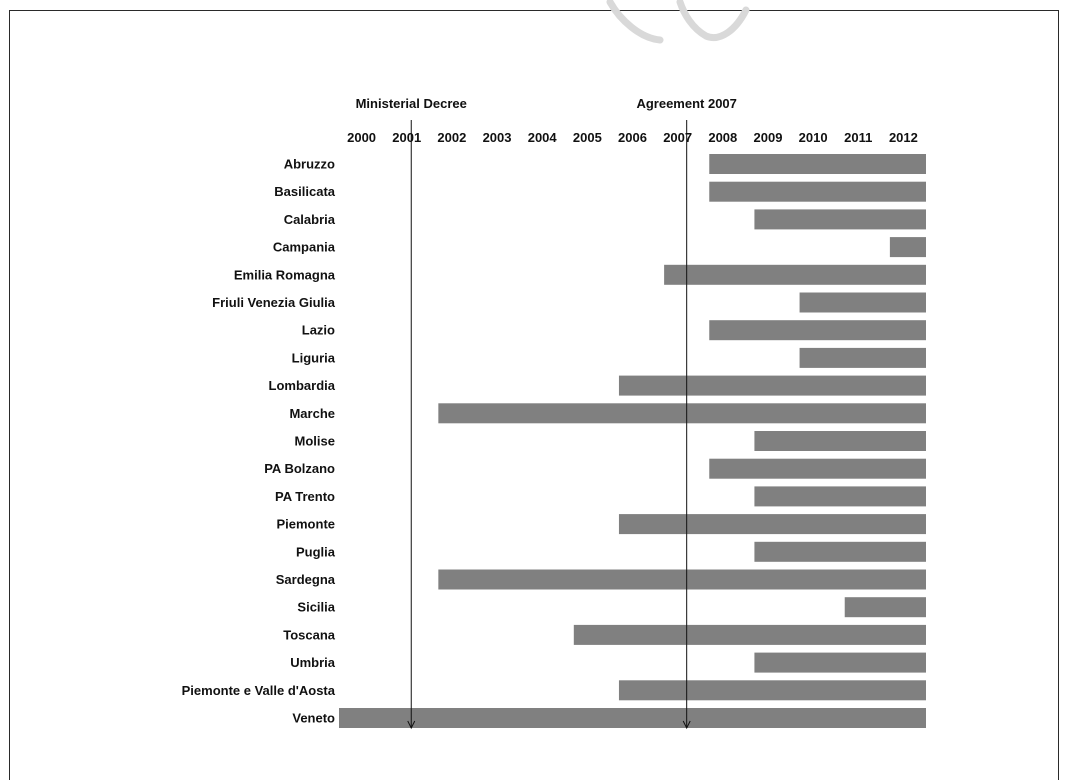  I want to click on region-label: Piemonte e Valle d'Aosta, so click(259, 690).